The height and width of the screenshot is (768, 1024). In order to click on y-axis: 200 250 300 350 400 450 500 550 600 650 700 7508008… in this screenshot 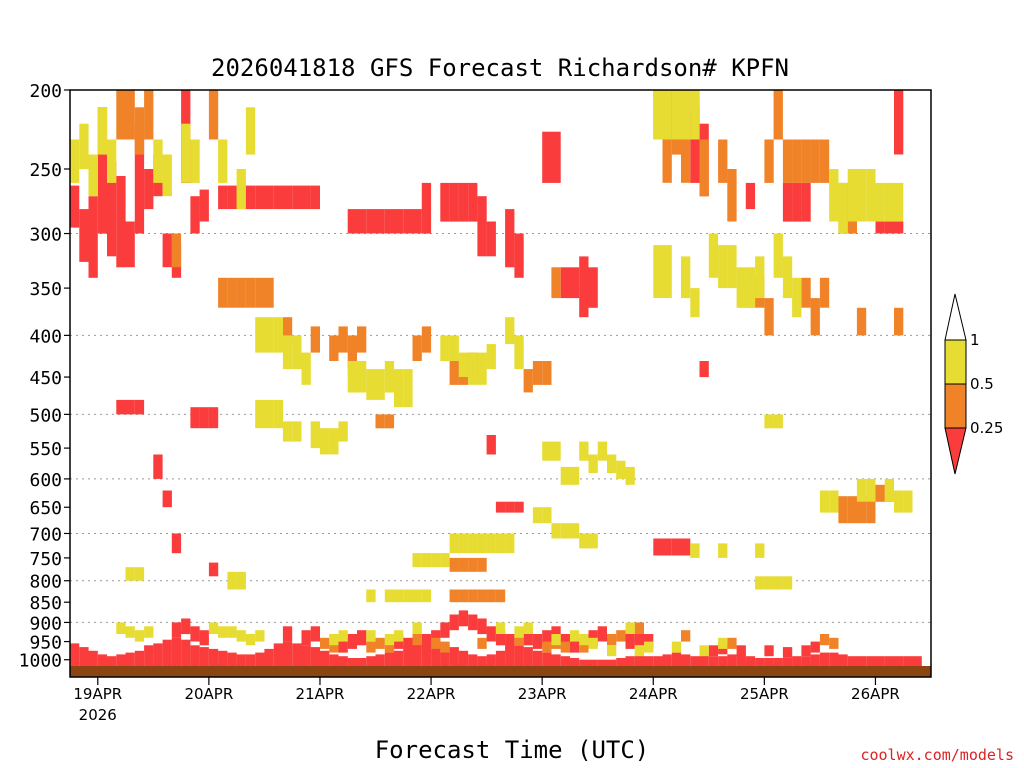, I will do `click(44, 376)`.